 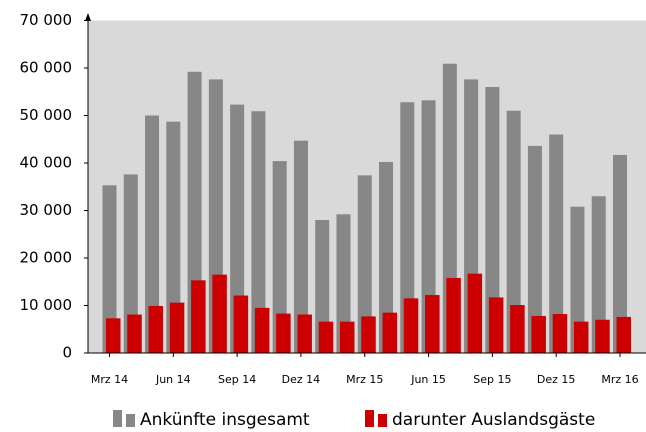 What do you see at coordinates (46, 20) in the screenshot?
I see `y-tick-label: 70 000` at bounding box center [46, 20].